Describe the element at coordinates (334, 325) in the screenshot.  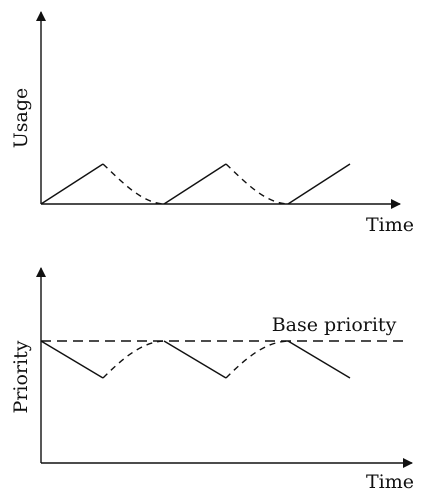
I see `base-priority-label: Base priority` at that location.